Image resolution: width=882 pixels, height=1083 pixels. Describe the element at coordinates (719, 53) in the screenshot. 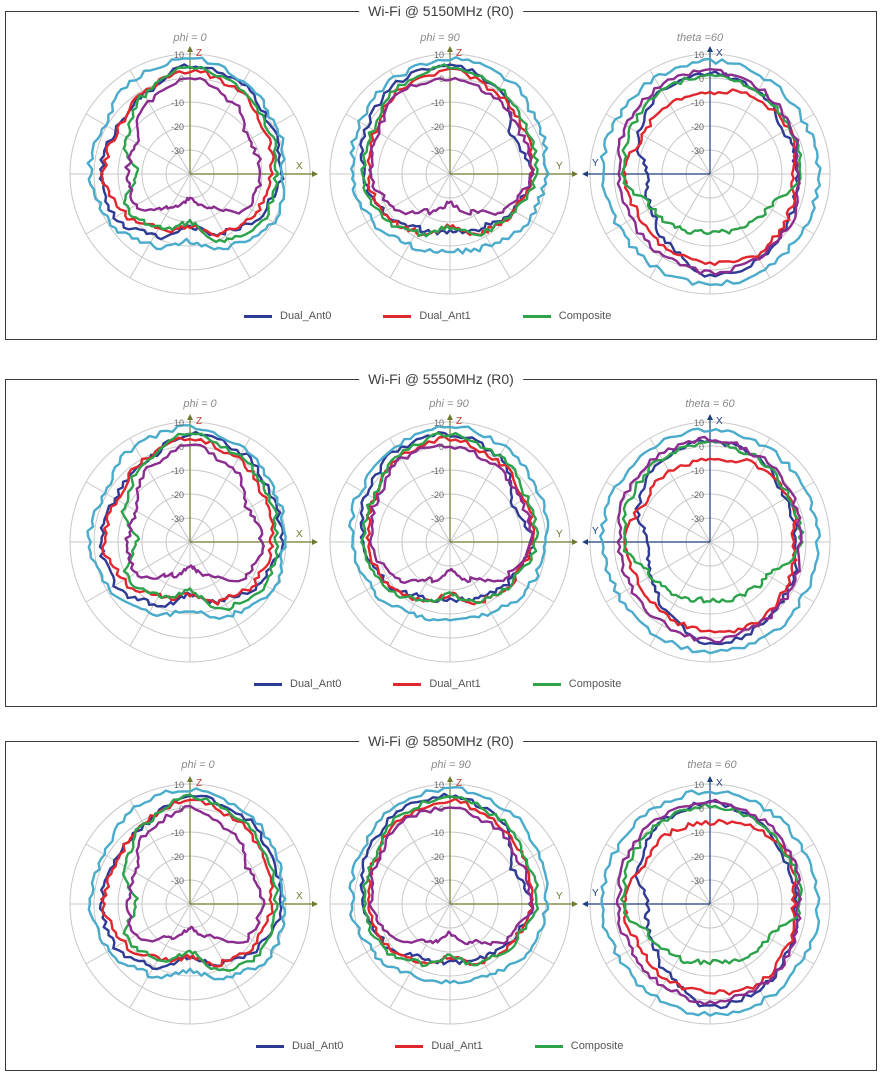

I see `axis-label-vertical: X` at that location.